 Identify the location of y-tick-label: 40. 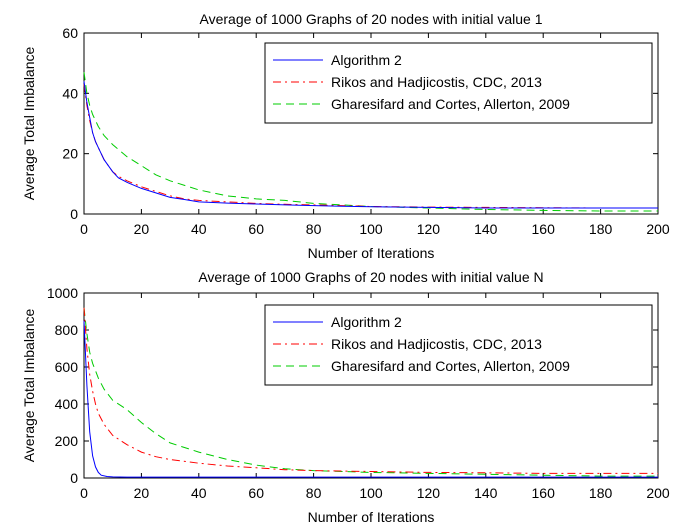
(70, 93).